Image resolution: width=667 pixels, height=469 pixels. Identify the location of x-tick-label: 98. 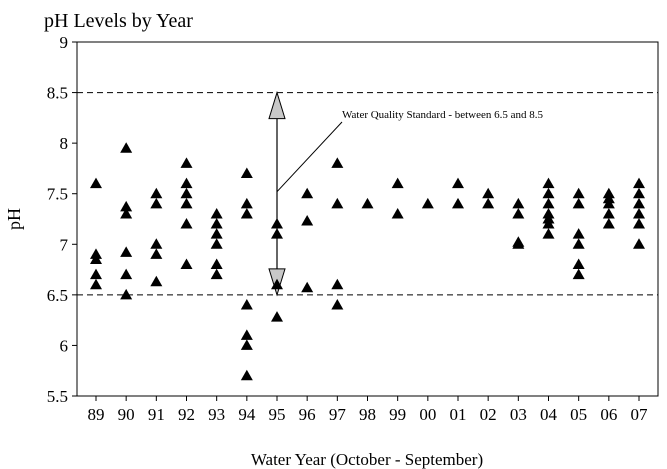
(367, 414).